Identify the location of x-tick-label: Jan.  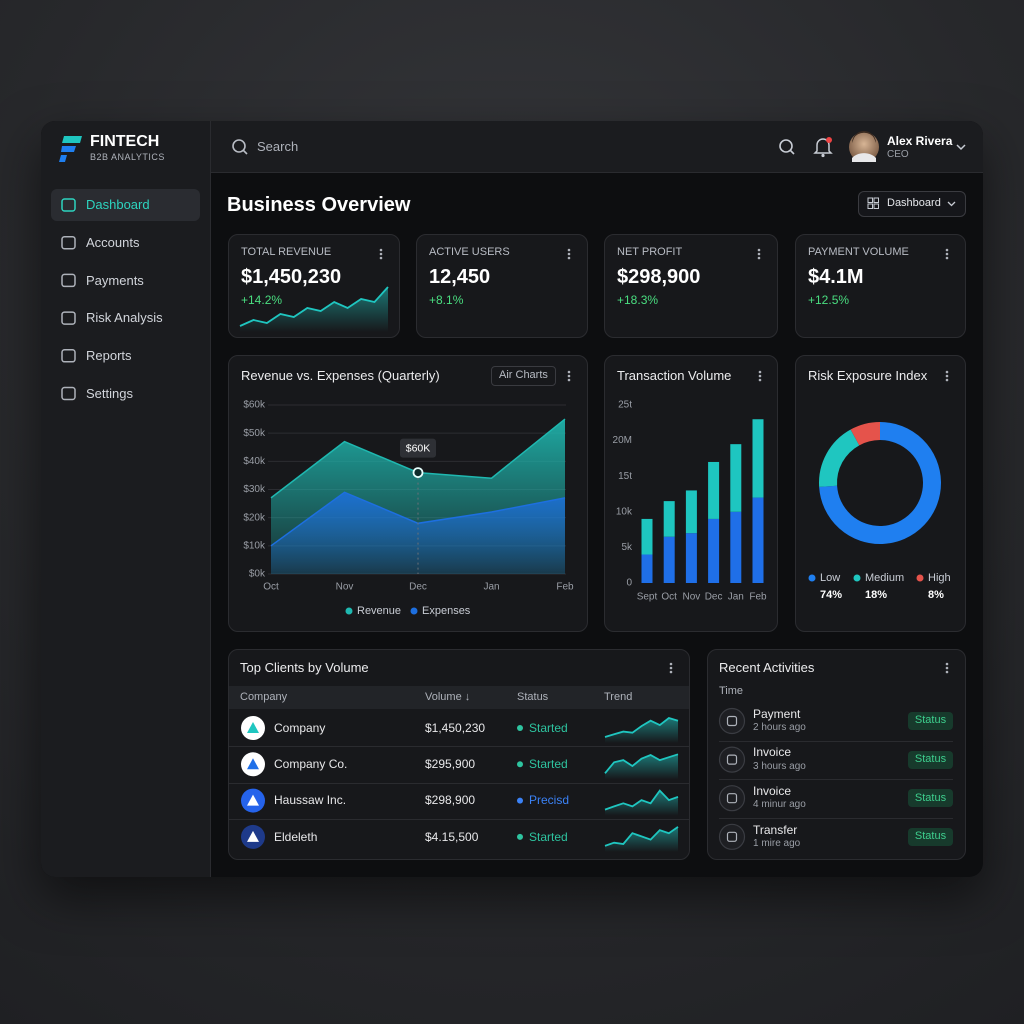
(736, 597).